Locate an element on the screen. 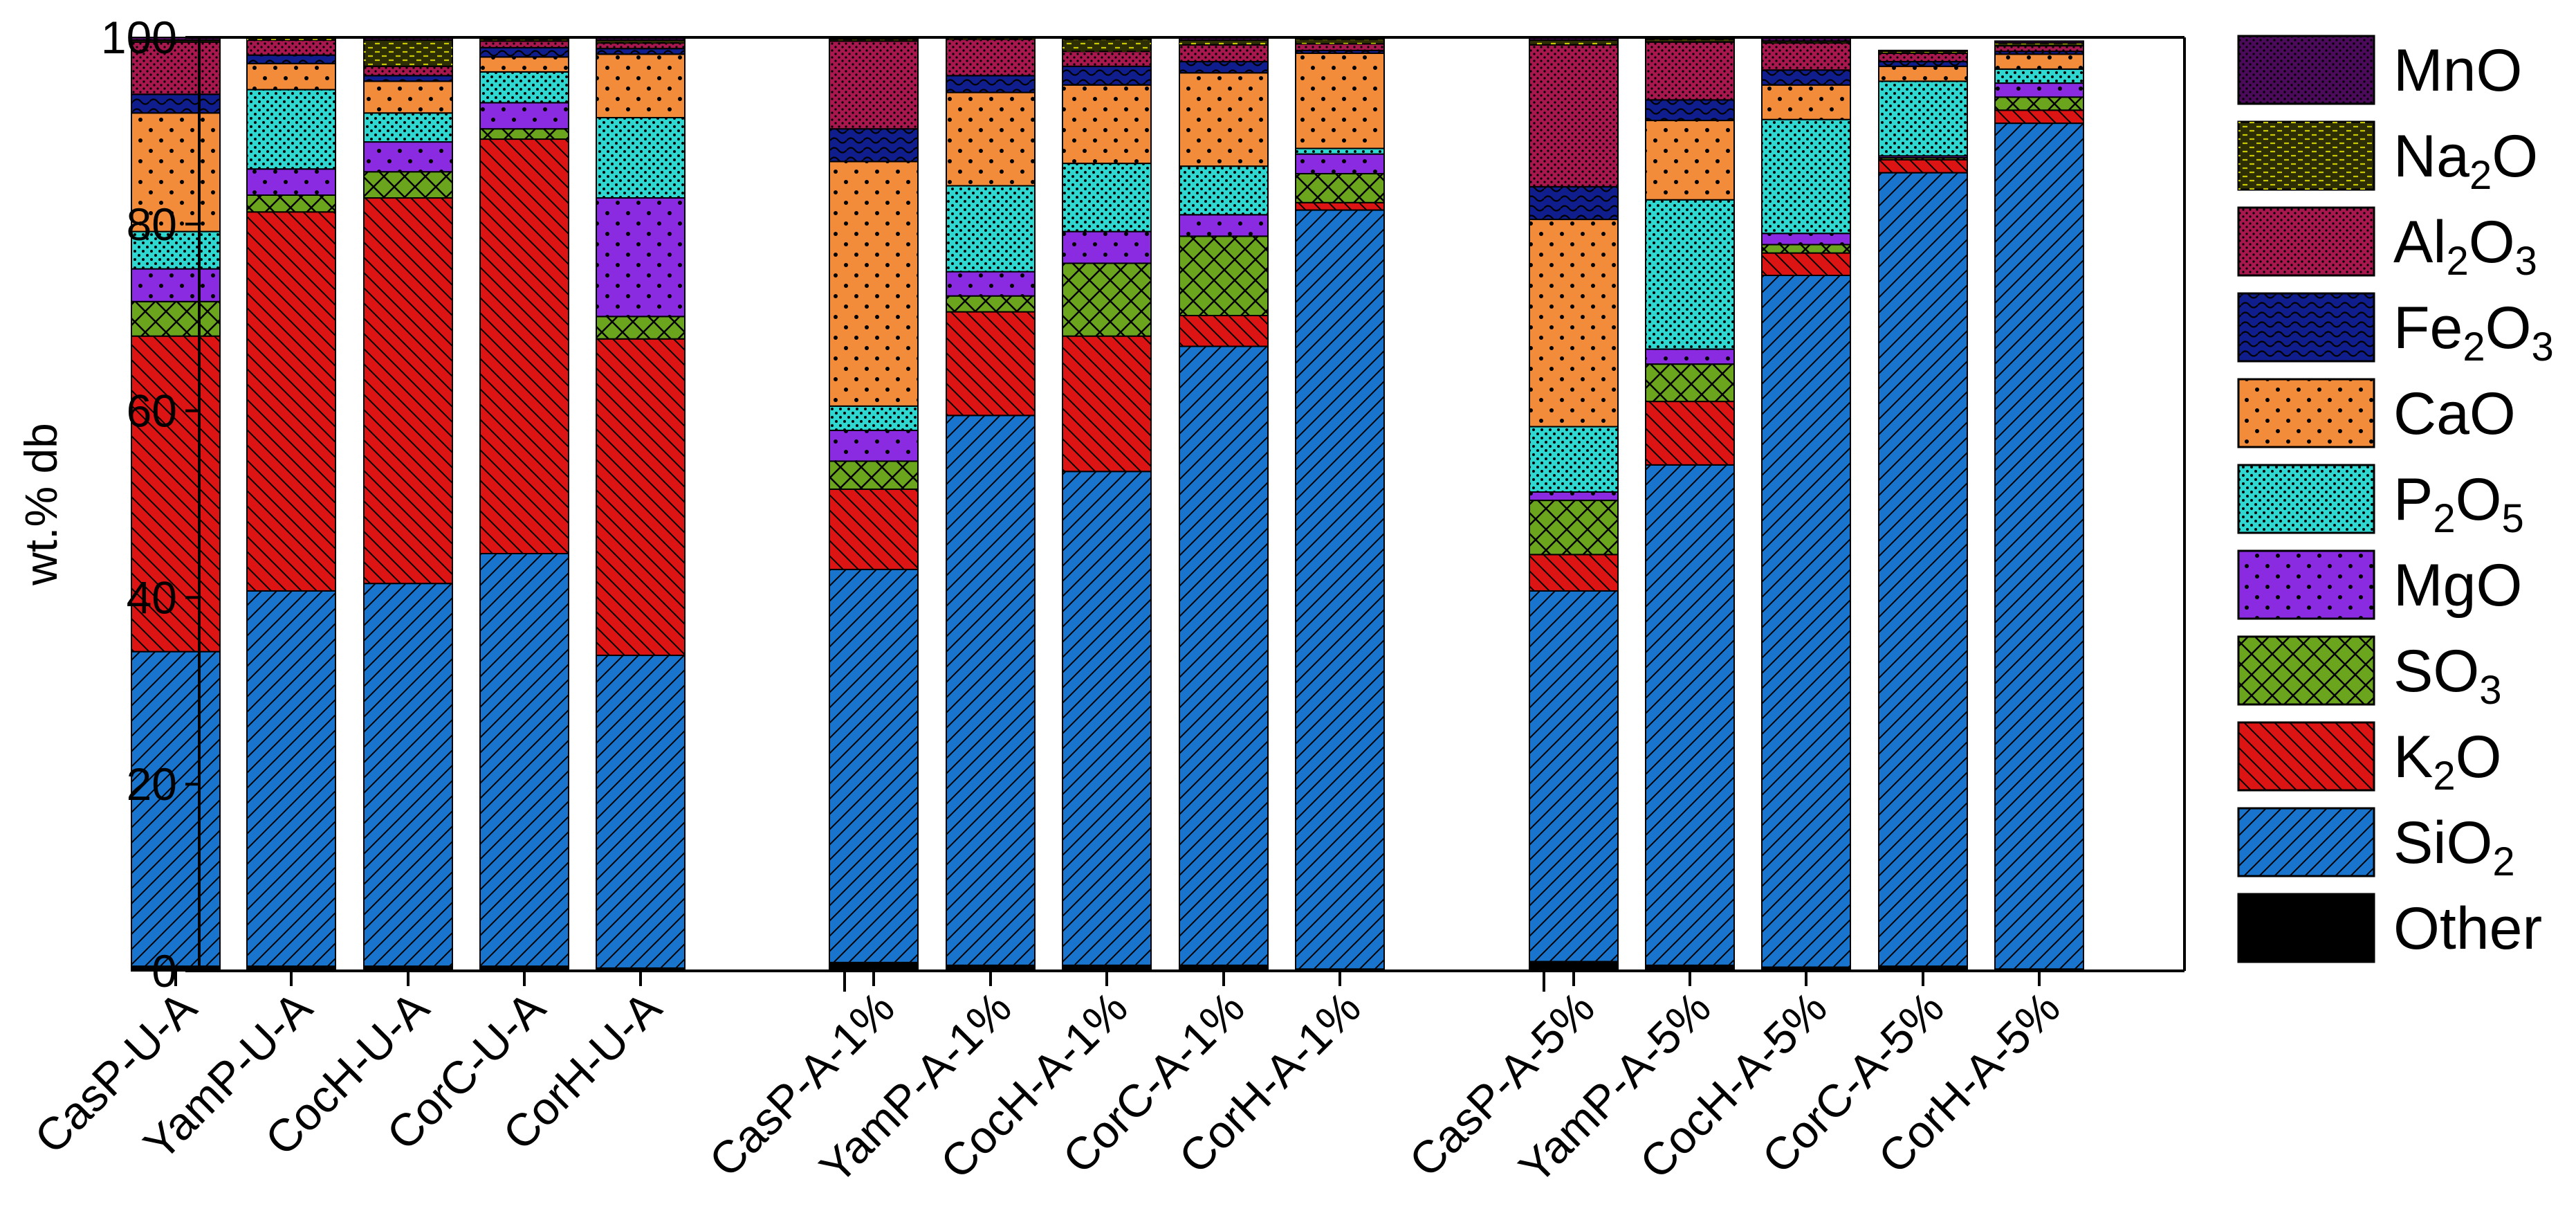 This screenshot has height=1229, width=2576. legend-mgo-label: MgO is located at coordinates (2457, 585).